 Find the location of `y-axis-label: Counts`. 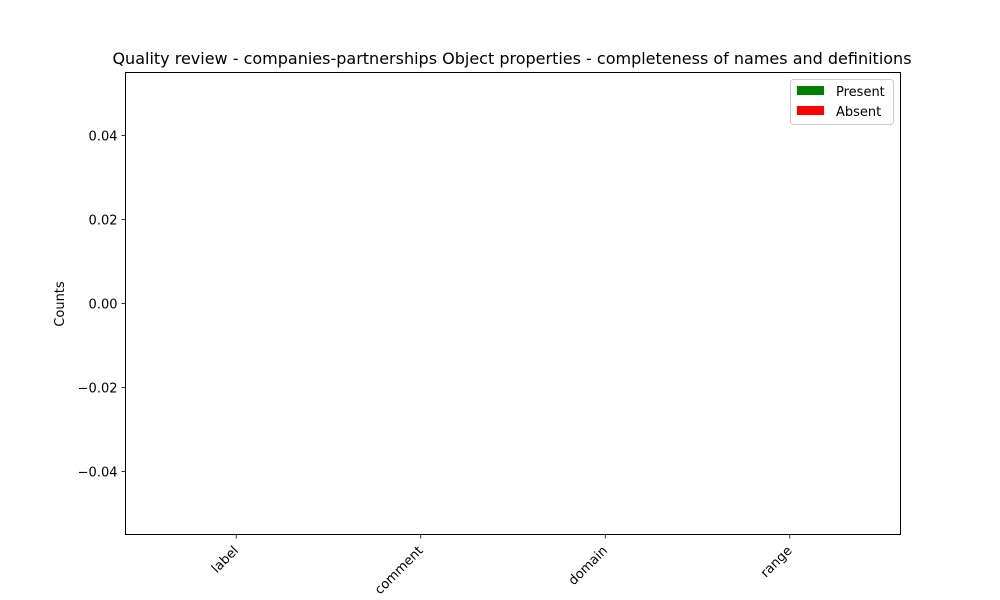

y-axis-label: Counts is located at coordinates (60, 304).